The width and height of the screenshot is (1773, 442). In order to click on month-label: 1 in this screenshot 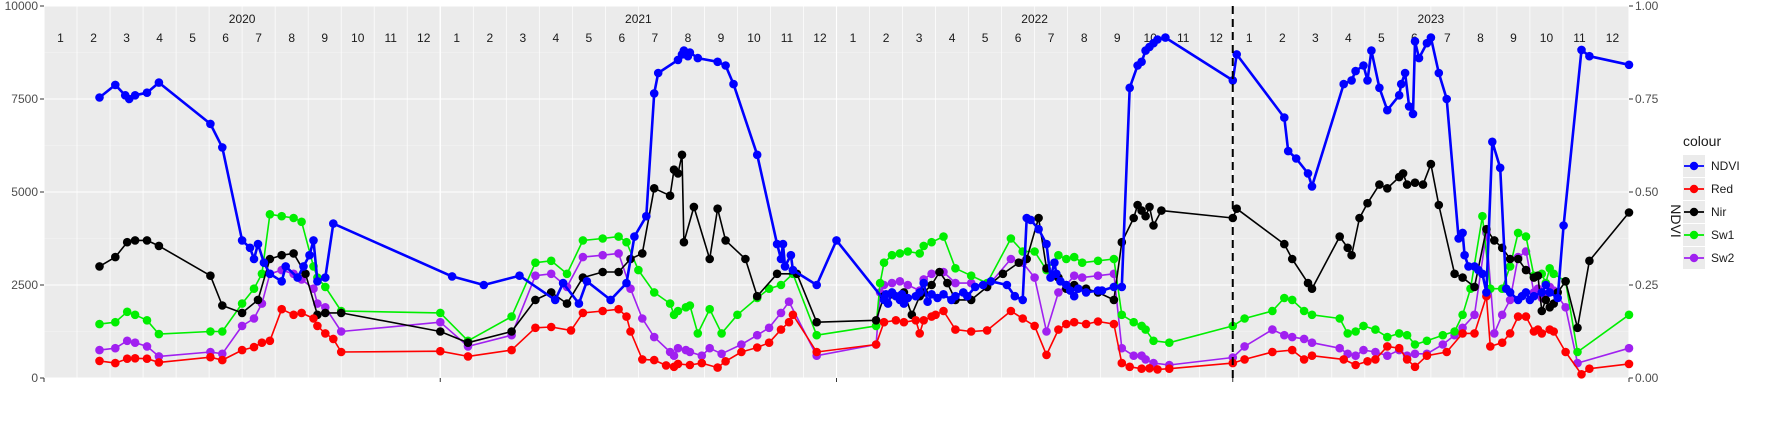, I will do `click(1249, 38)`.